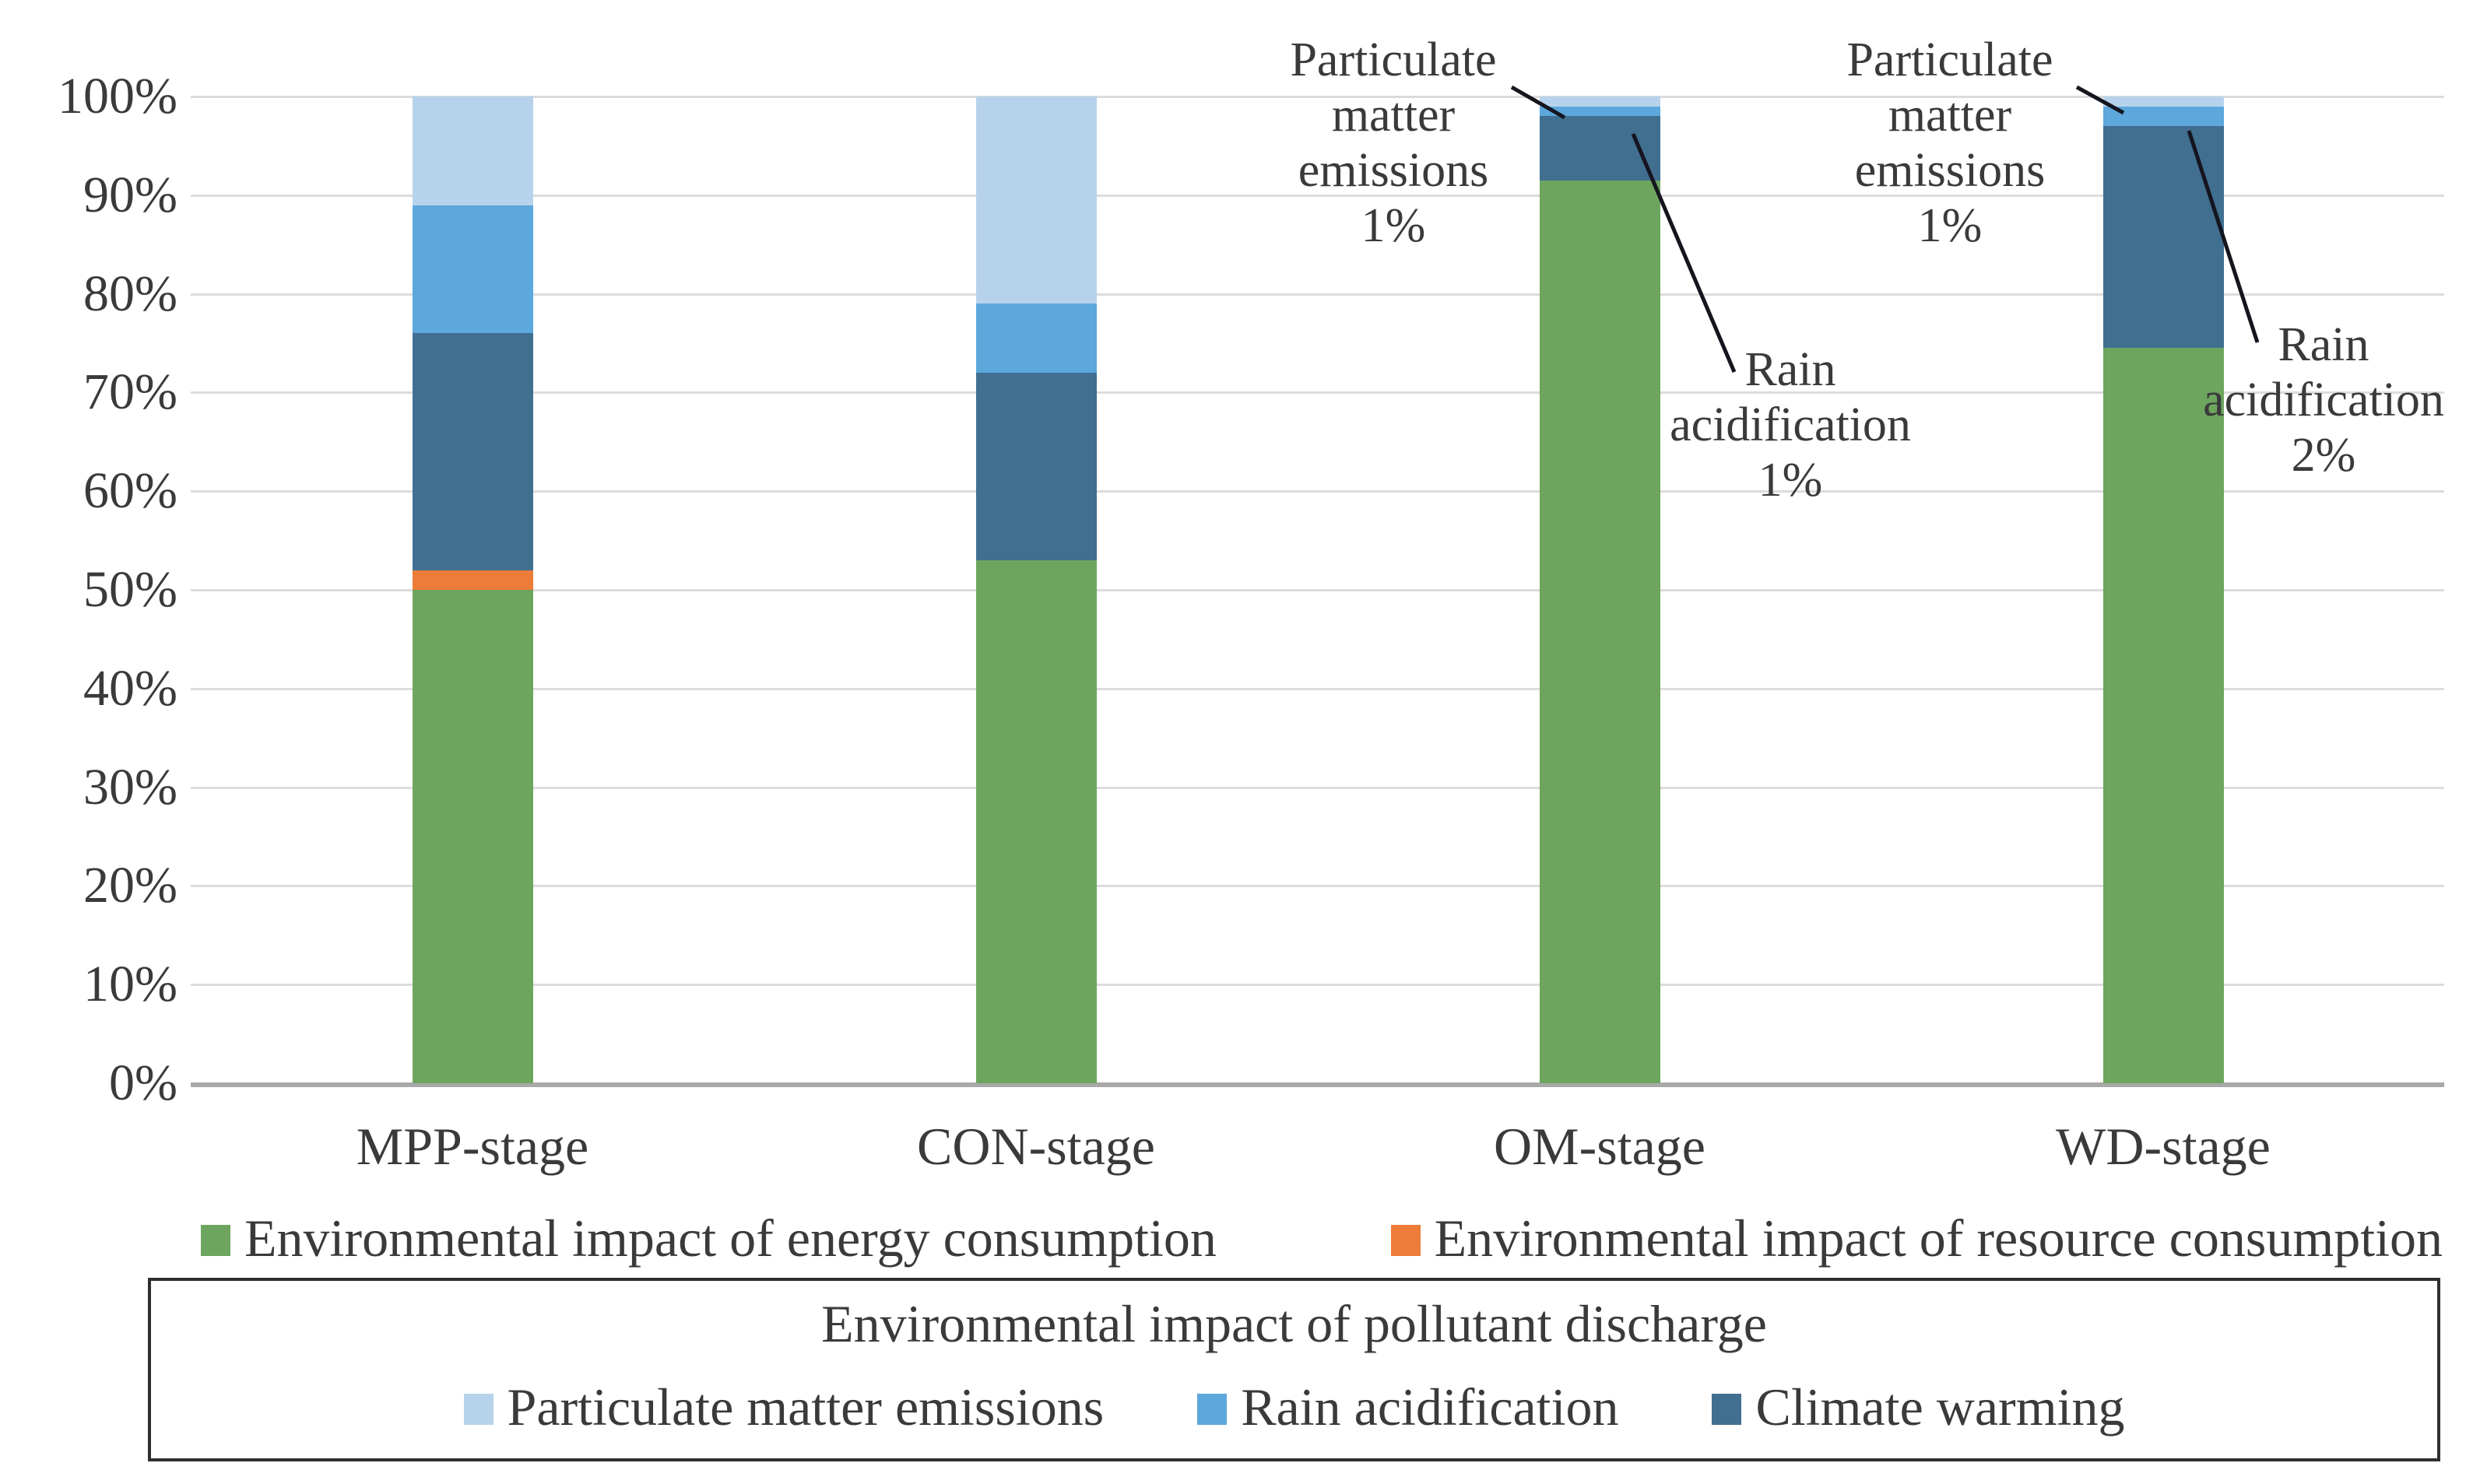  I want to click on bar-mpp-stage, so click(473, 589).